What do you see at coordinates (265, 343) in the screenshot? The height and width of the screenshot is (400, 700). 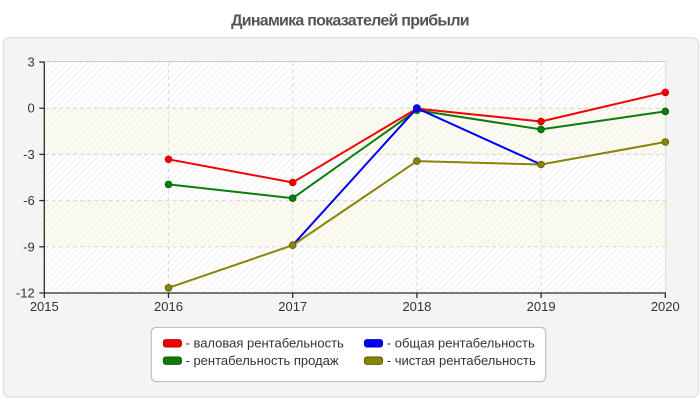 I see `svg-text: - валовая рентабельность` at bounding box center [265, 343].